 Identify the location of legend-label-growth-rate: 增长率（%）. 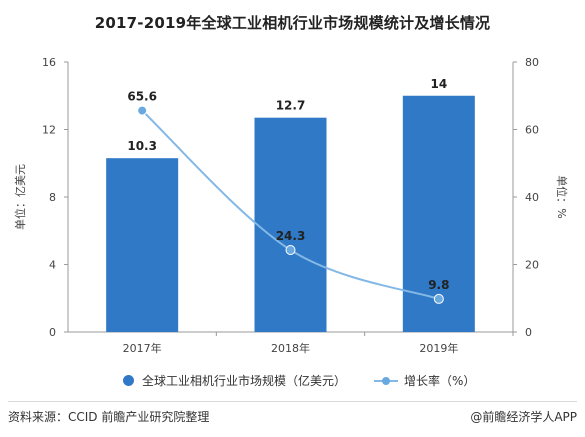
(440, 381).